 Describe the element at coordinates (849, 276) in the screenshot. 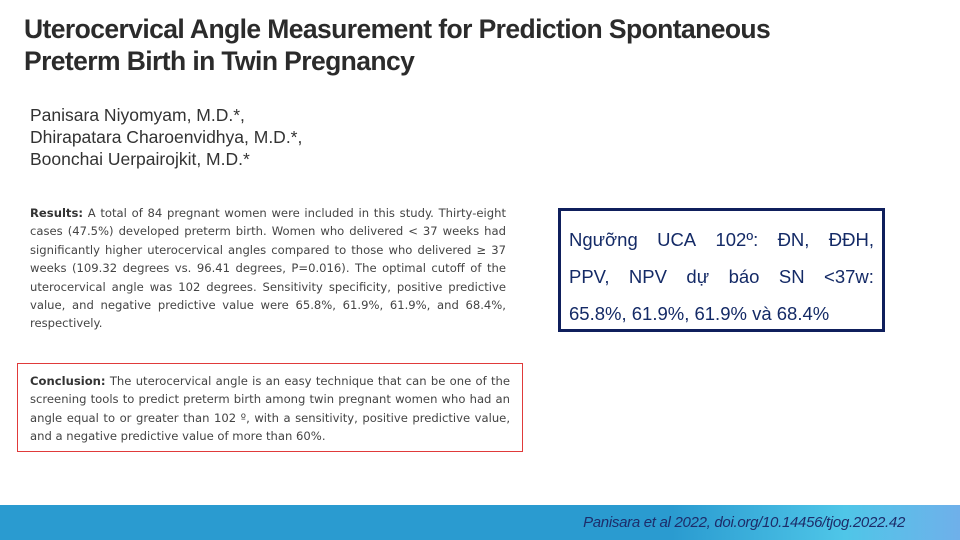

I see `word: <37w:` at that location.